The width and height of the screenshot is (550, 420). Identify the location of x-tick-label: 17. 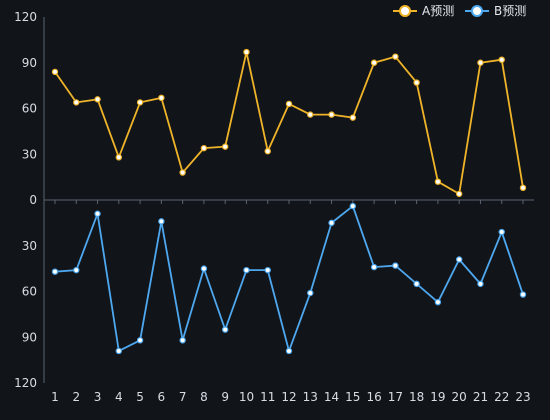
(395, 397).